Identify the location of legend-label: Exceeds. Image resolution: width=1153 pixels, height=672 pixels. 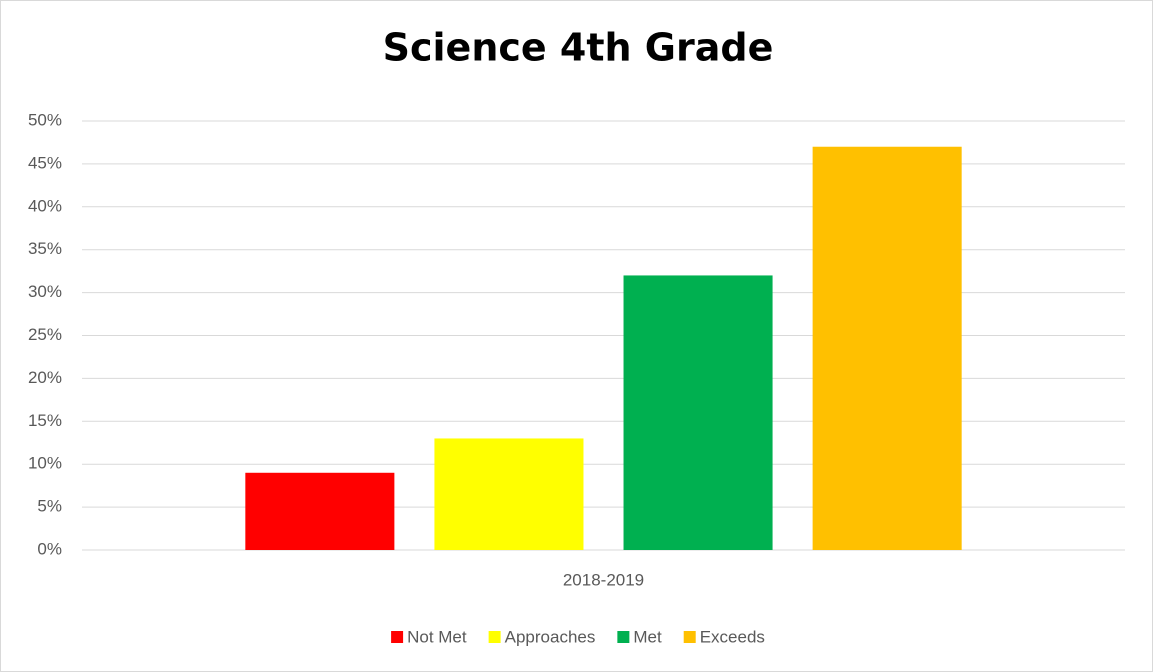
(732, 636).